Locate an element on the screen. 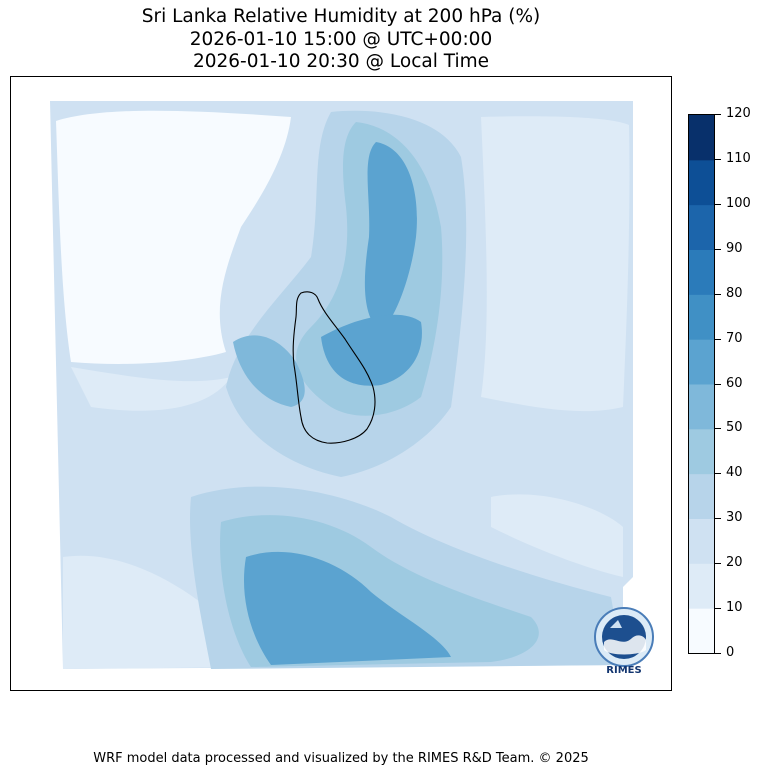 The height and width of the screenshot is (776, 760). colorbar-fill is located at coordinates (701, 384).